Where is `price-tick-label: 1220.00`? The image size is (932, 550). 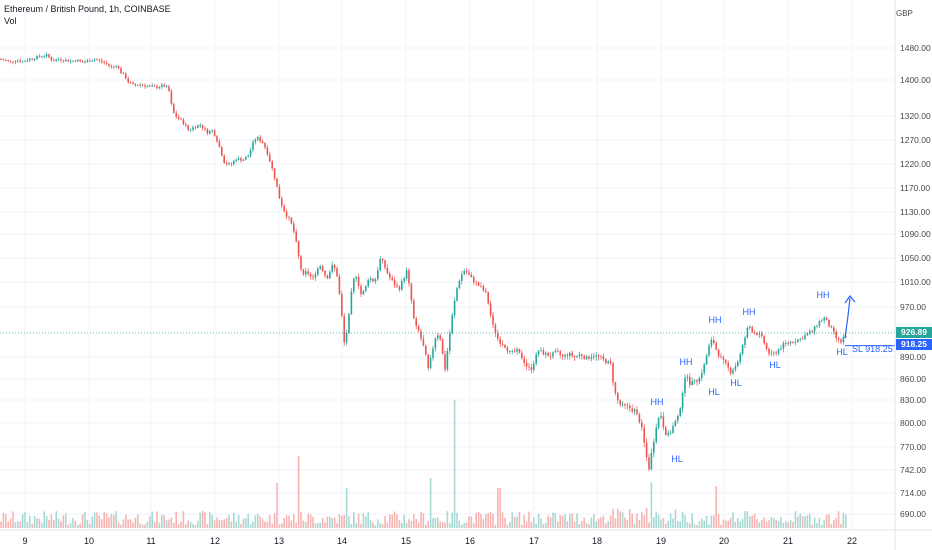 price-tick-label: 1220.00 is located at coordinates (915, 164).